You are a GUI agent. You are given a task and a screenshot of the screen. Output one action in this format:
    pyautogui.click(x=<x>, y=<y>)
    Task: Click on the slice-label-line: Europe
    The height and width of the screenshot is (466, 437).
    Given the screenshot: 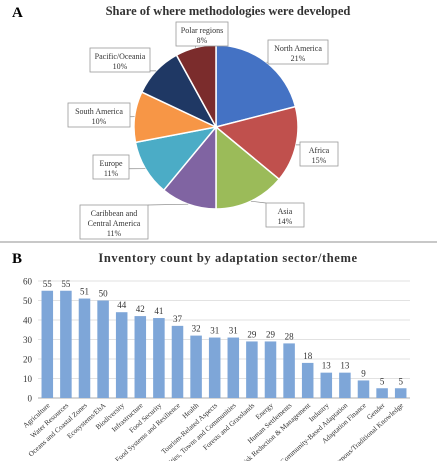 What is the action you would take?
    pyautogui.click(x=111, y=163)
    